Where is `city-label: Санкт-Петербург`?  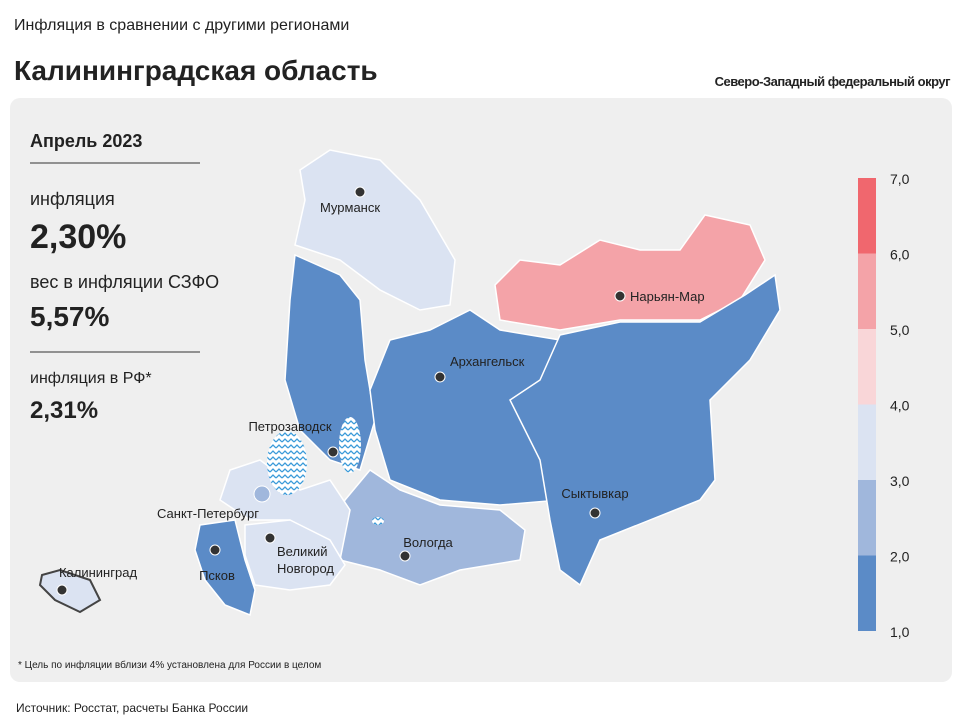 city-label: Санкт-Петербург is located at coordinates (208, 513).